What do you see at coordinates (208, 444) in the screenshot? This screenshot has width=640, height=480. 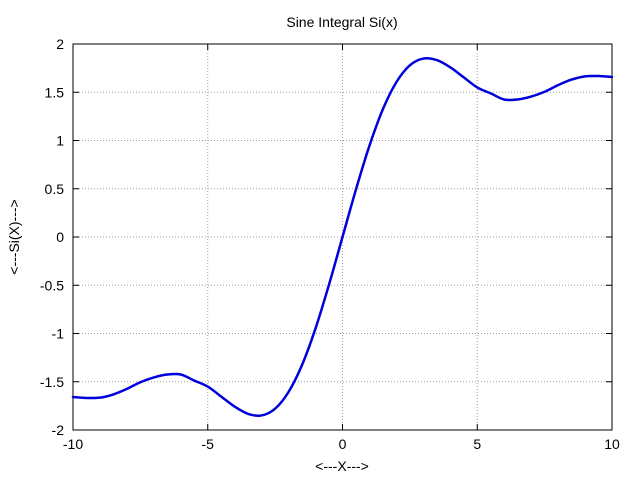 I see `x-tick-label: -5` at bounding box center [208, 444].